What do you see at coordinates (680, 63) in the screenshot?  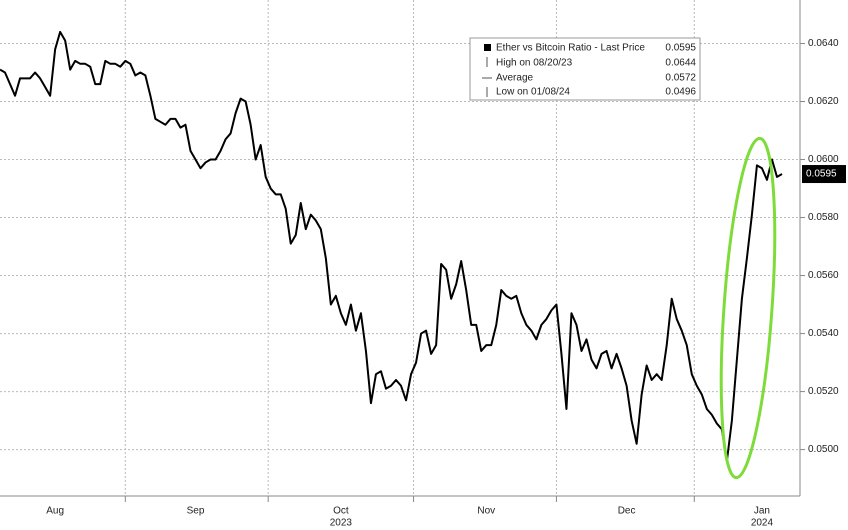 I see `legend-value: 0.0644` at bounding box center [680, 63].